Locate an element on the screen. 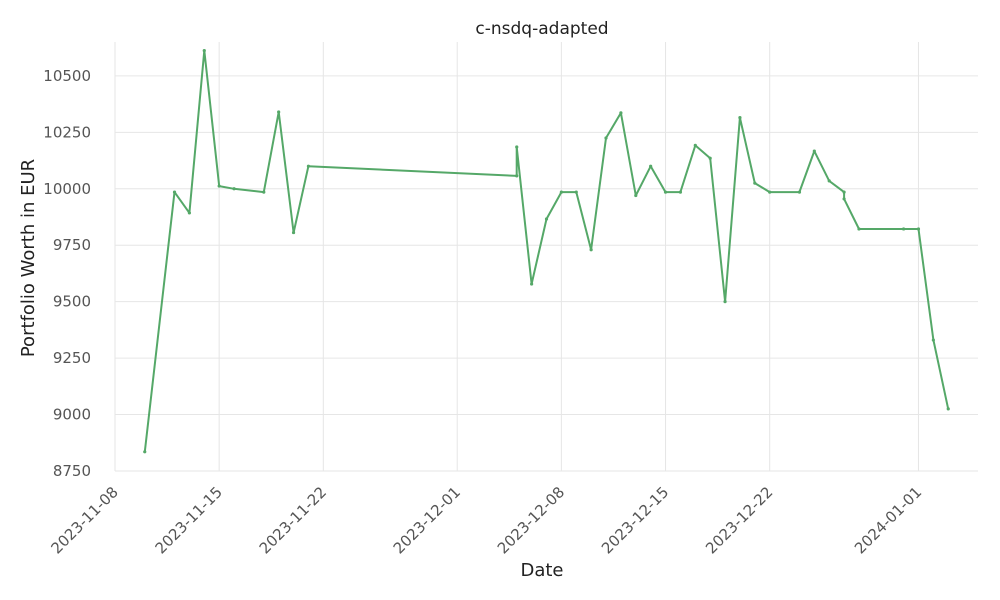  y-tick-label: 10500 is located at coordinates (67, 76).